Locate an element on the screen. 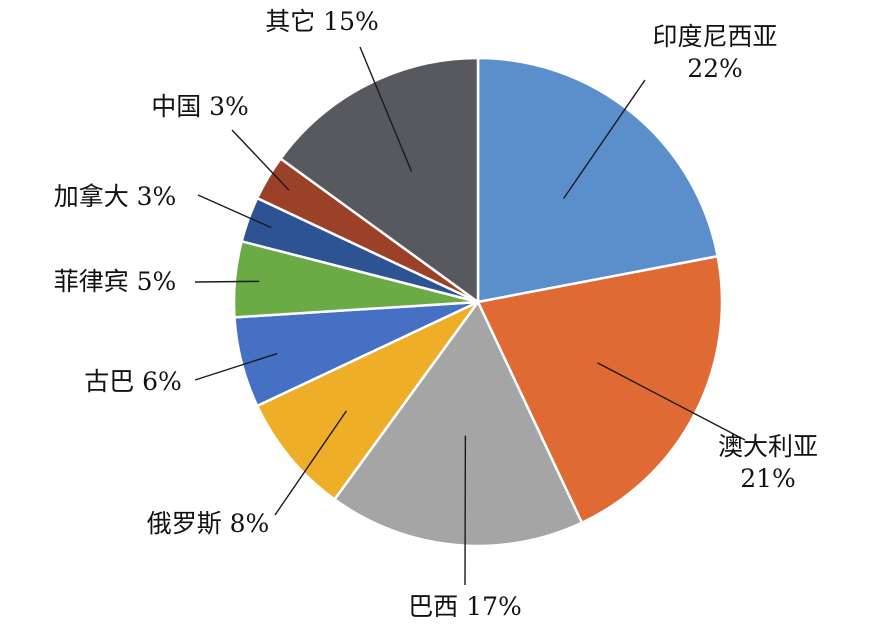 This screenshot has height=631, width=894. data-label-line: 古巴 6% is located at coordinates (133, 381).